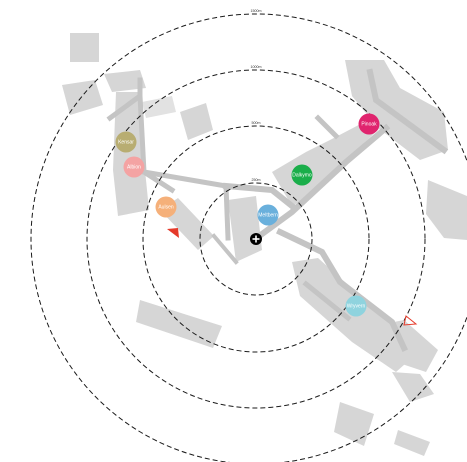 This screenshot has width=467, height=462. I want to click on poi-albion: Albion, so click(134, 167).